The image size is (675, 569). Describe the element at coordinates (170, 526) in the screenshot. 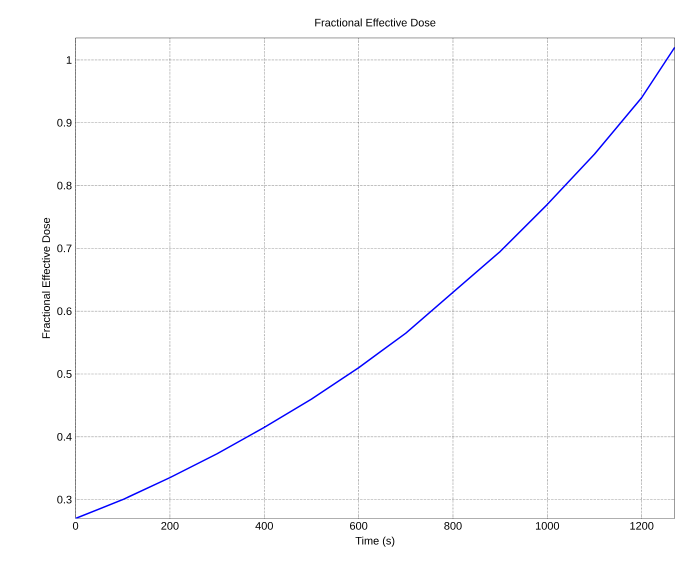

I see `x-tick-label: 200` at that location.